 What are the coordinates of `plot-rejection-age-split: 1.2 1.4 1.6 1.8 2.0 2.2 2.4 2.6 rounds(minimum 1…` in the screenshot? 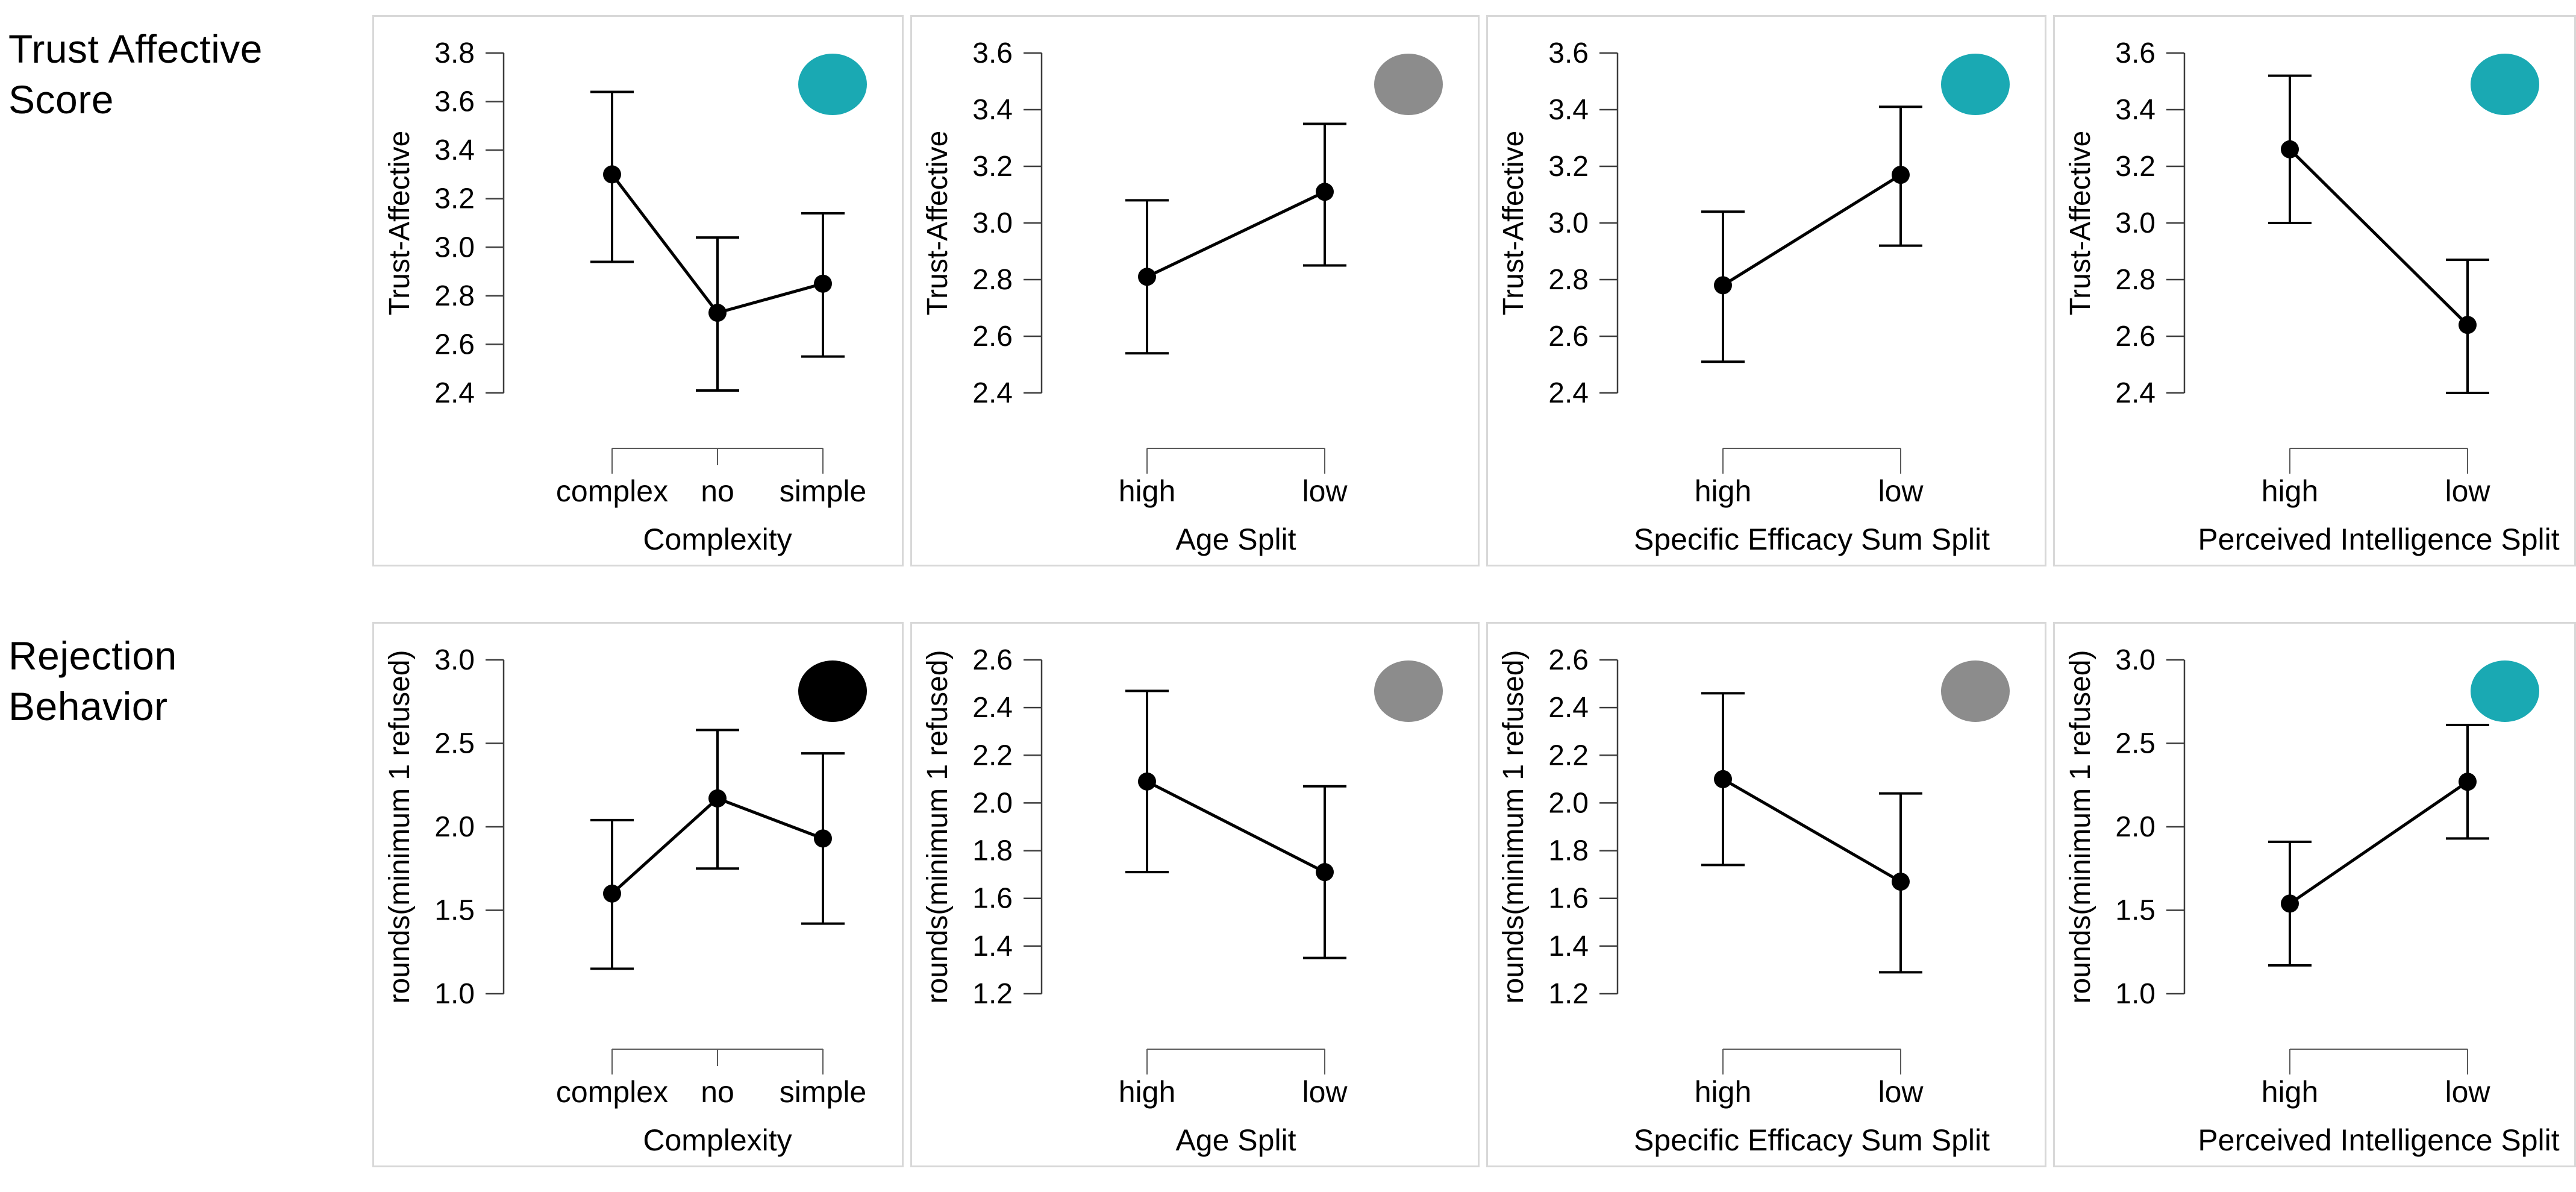 It's located at (1182, 900).